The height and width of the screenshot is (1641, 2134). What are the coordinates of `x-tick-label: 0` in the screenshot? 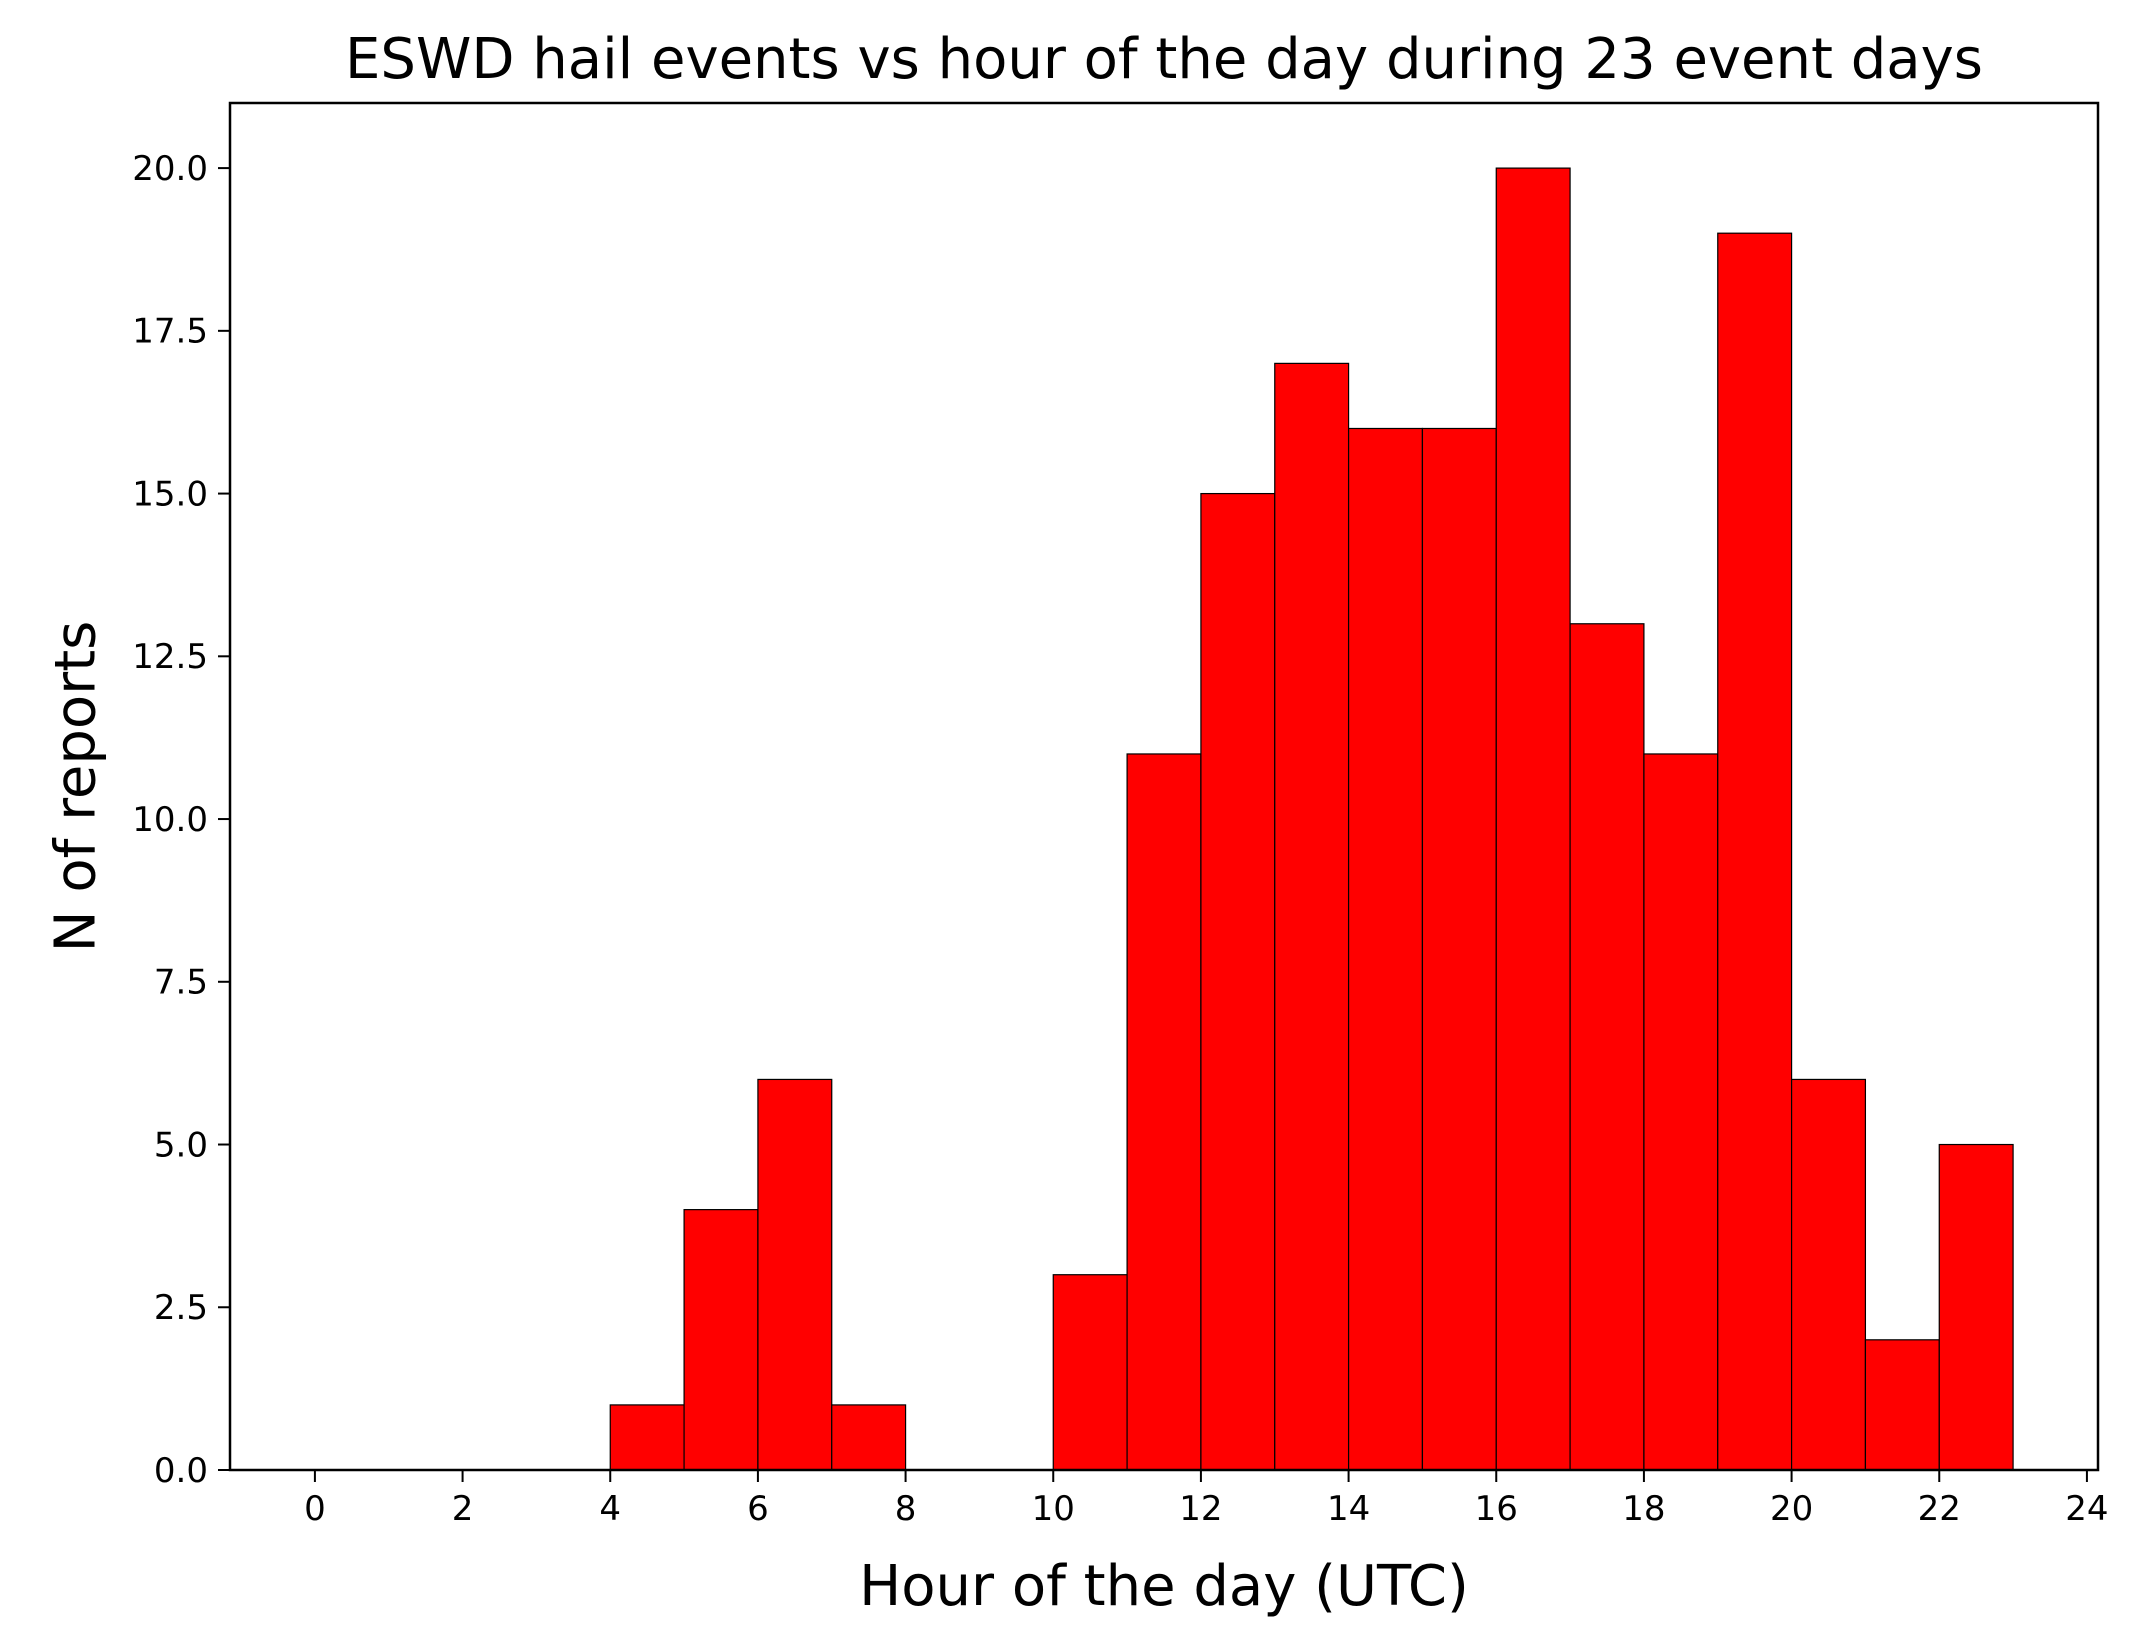 It's located at (315, 1509).